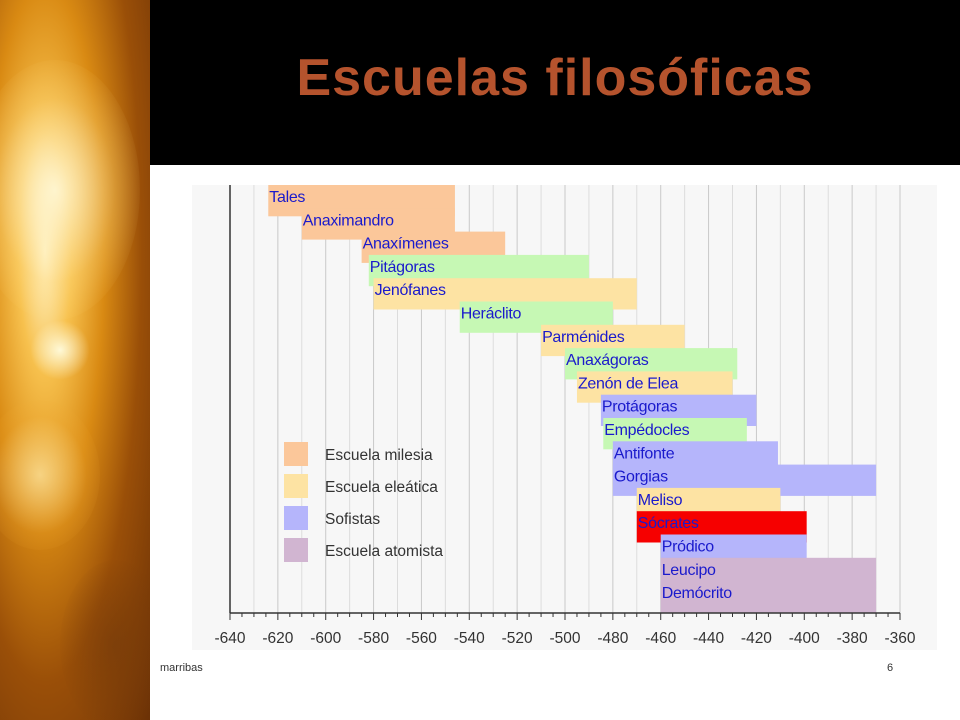  I want to click on x-tick-label: -540, so click(469, 638).